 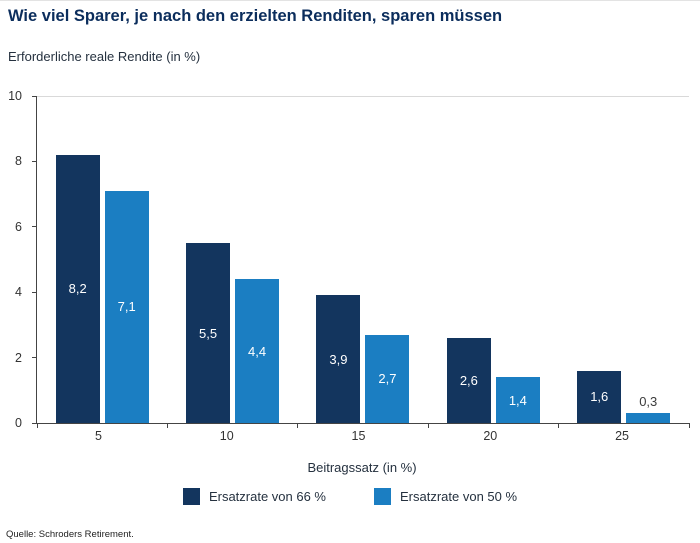 I want to click on top-gridline, so click(x=363, y=96).